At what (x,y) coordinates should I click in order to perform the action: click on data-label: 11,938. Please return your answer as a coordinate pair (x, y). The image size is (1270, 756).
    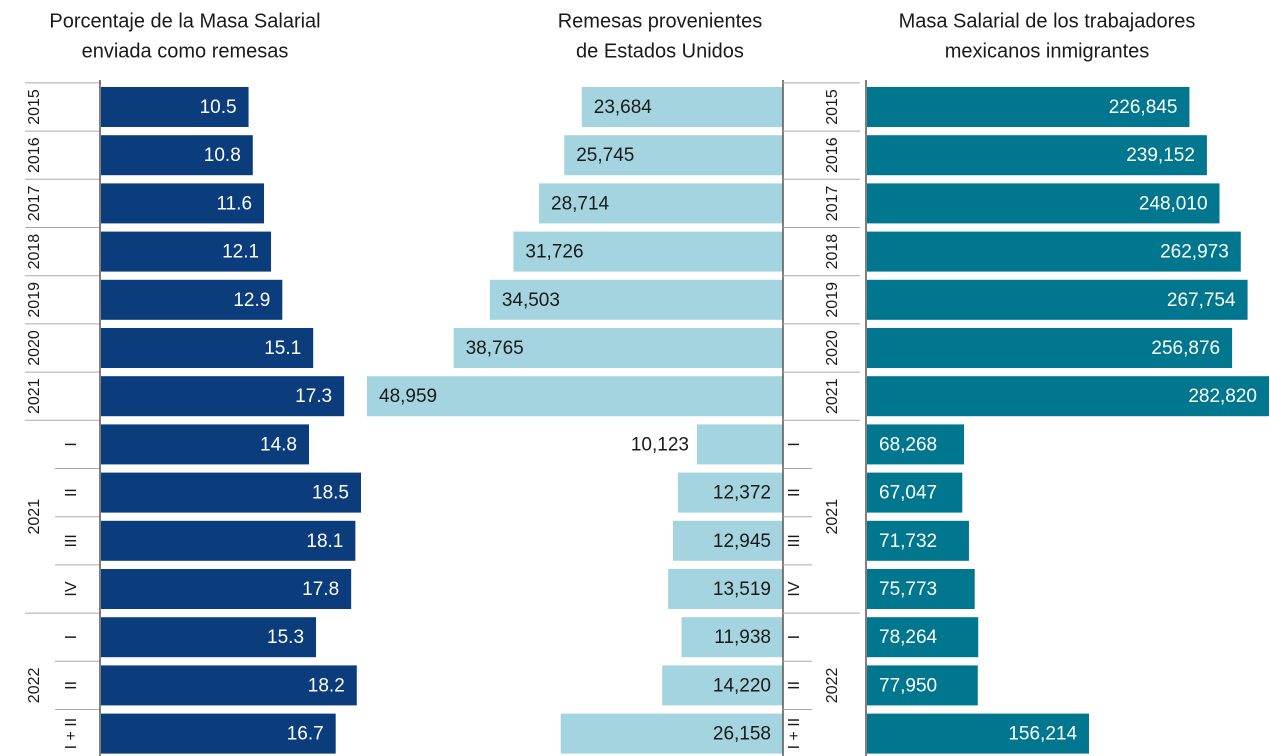
    Looking at the image, I should click on (742, 637).